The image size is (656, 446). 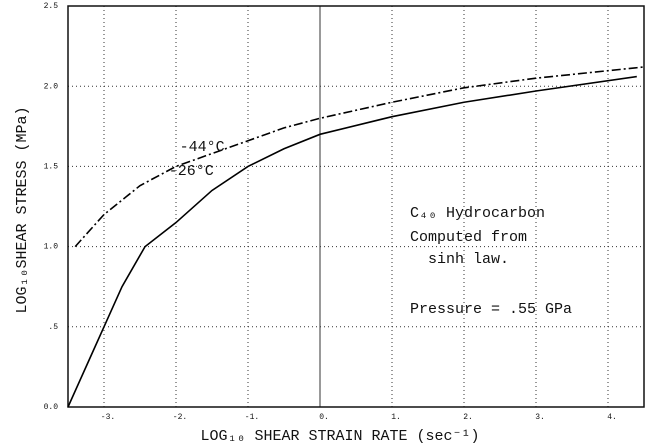 I want to click on x-tick-label: -2., so click(x=180, y=417).